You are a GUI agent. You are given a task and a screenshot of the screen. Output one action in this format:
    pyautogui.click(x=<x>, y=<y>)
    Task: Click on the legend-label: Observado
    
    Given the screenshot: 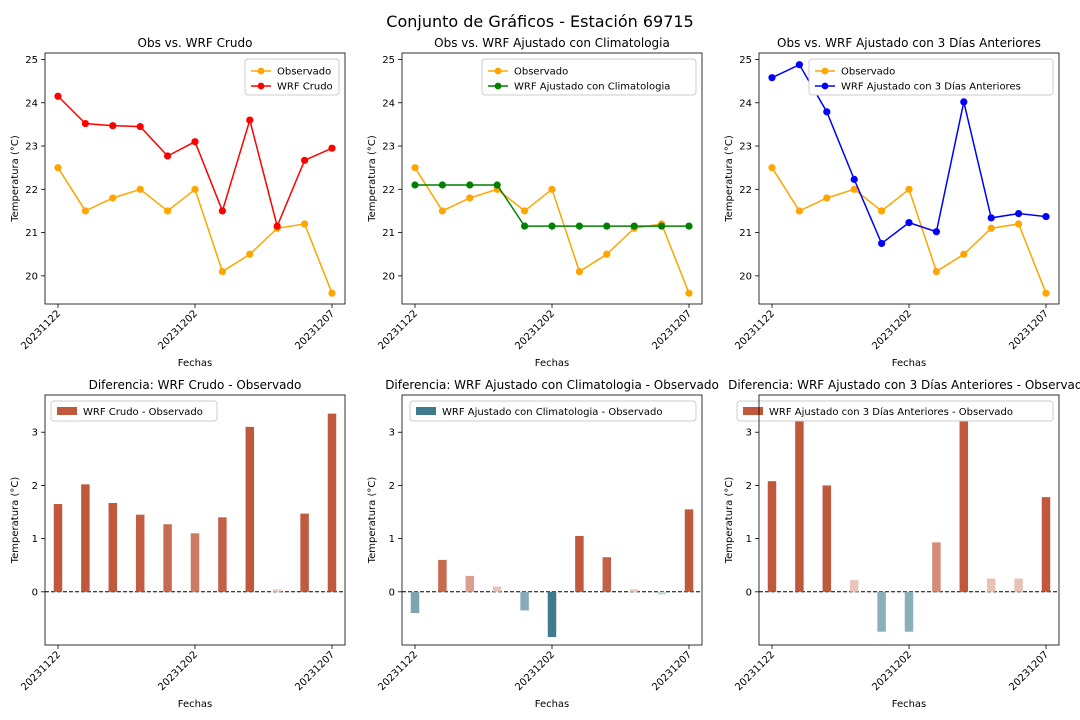 What is the action you would take?
    pyautogui.click(x=541, y=72)
    